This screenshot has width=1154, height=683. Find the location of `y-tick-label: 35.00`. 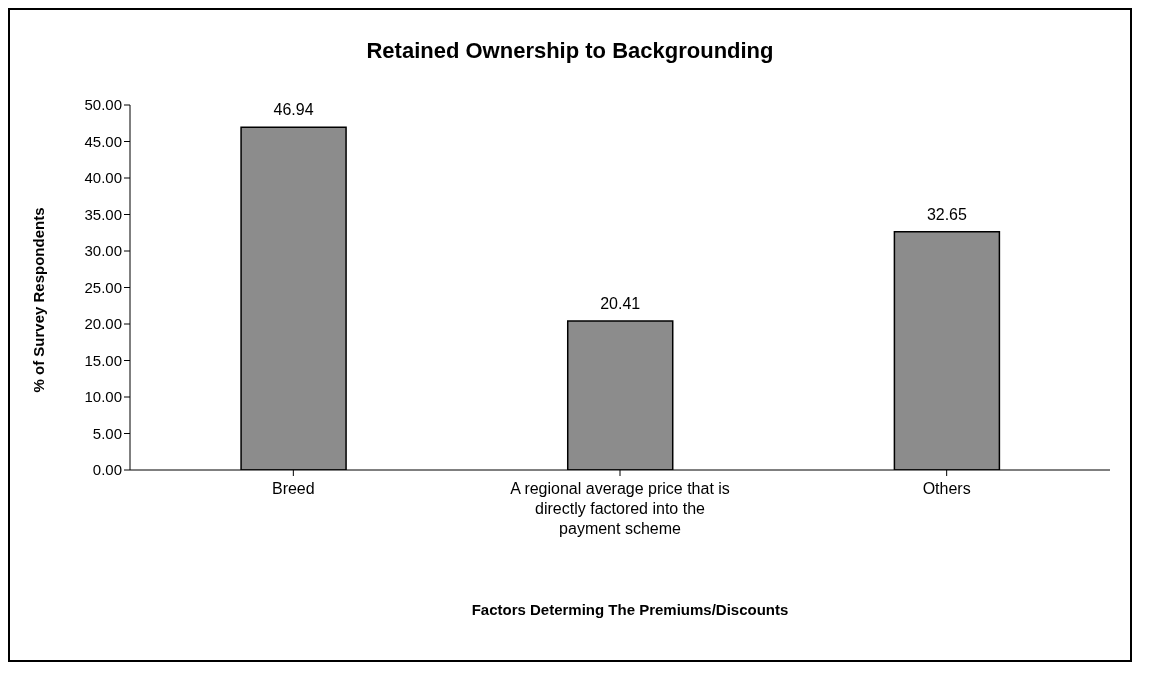

y-tick-label: 35.00 is located at coordinates (103, 214).